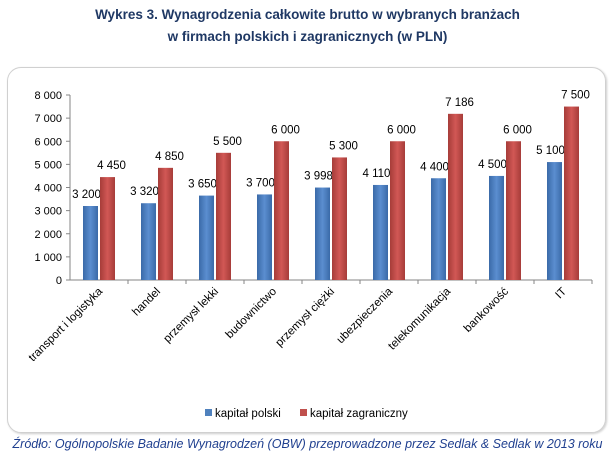  What do you see at coordinates (303, 412) in the screenshot?
I see `legend-swatch-foreign` at bounding box center [303, 412].